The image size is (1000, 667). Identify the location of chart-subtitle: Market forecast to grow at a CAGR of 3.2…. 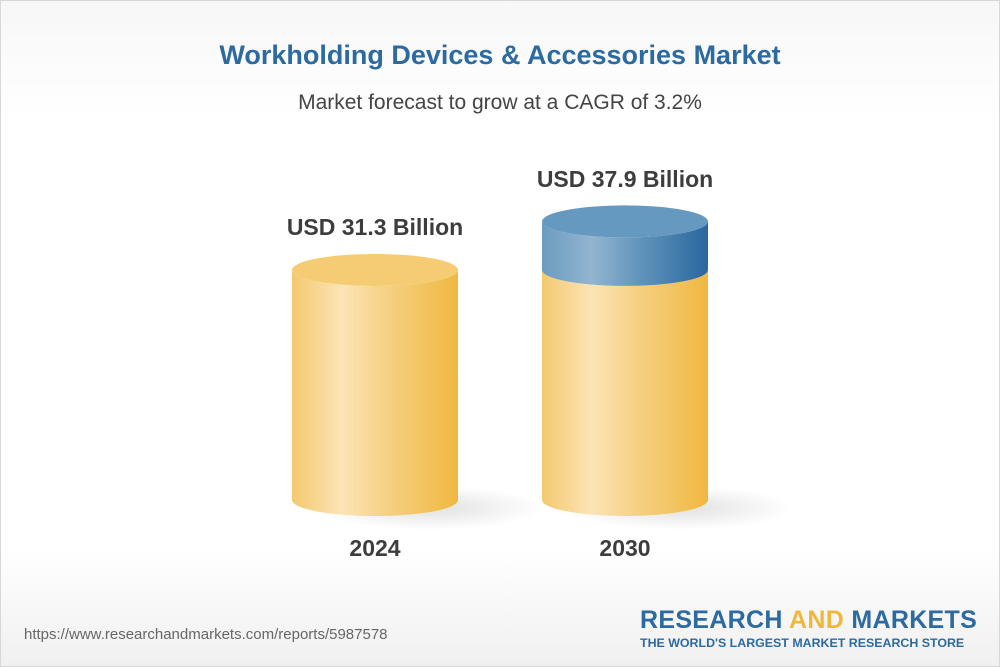
(500, 102).